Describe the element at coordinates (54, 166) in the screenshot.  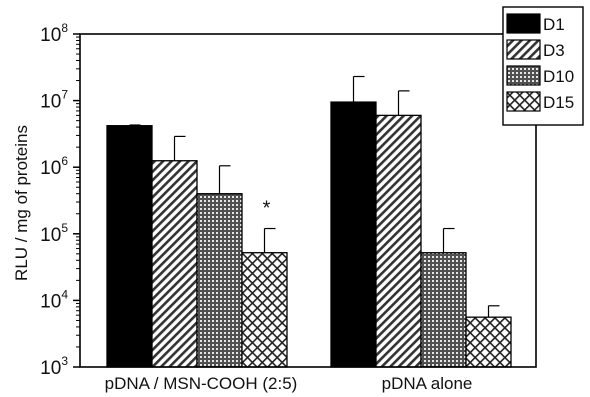
I see `y-tick-label: 10⁶` at that location.